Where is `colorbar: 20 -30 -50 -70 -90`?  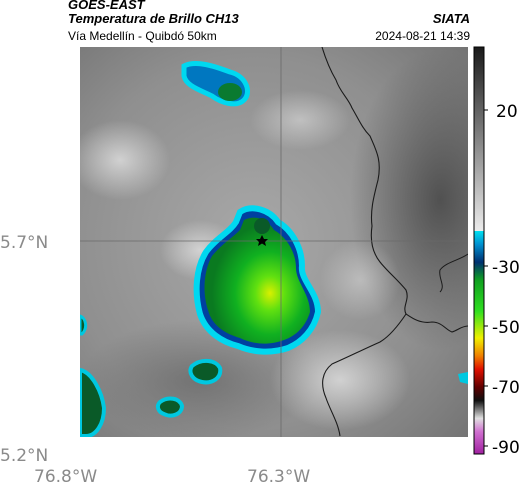
colorbar: 20 -30 -50 -70 -90 is located at coordinates (496, 252).